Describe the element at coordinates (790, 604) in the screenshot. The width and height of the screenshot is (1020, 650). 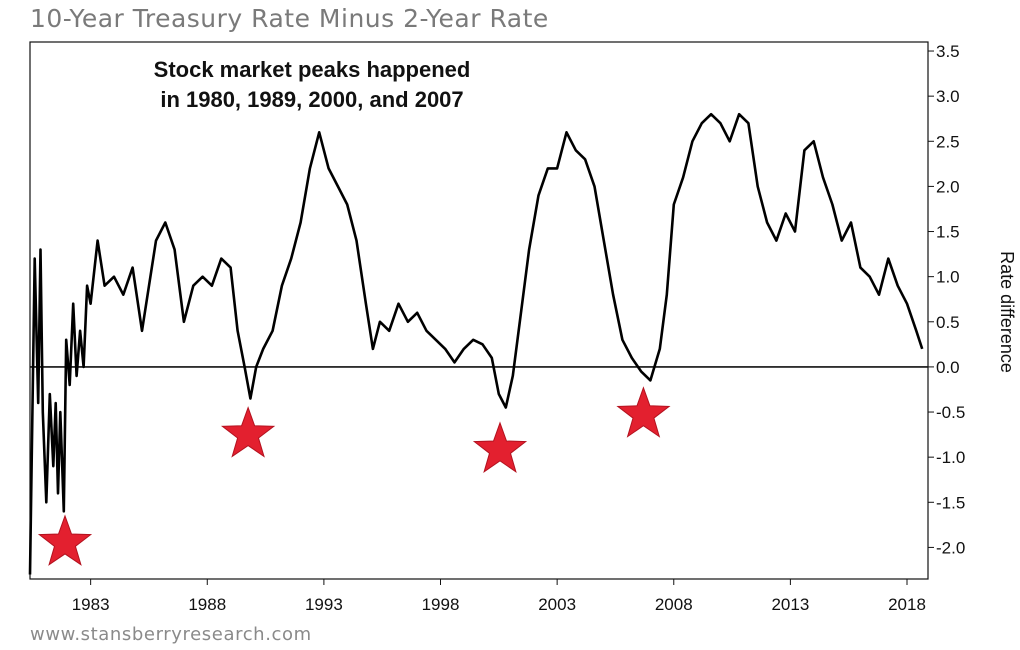
I see `x-tick-label: 2013` at that location.